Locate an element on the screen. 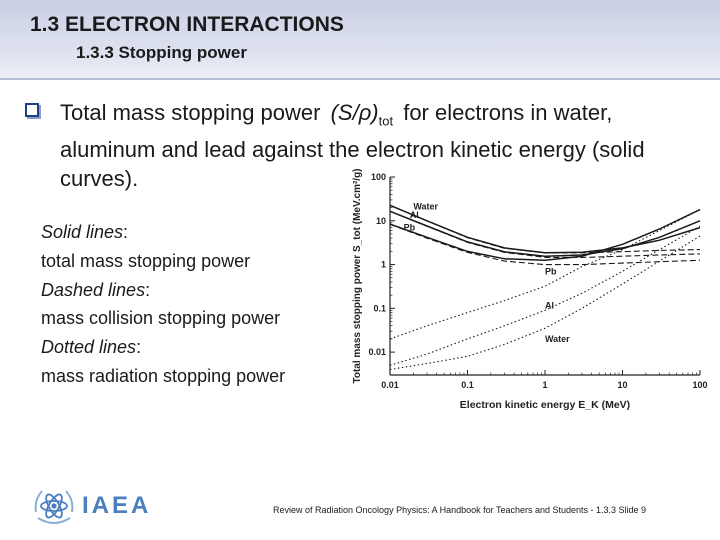 Image resolution: width=720 pixels, height=540 pixels. series-pb-solid is located at coordinates (545, 235).